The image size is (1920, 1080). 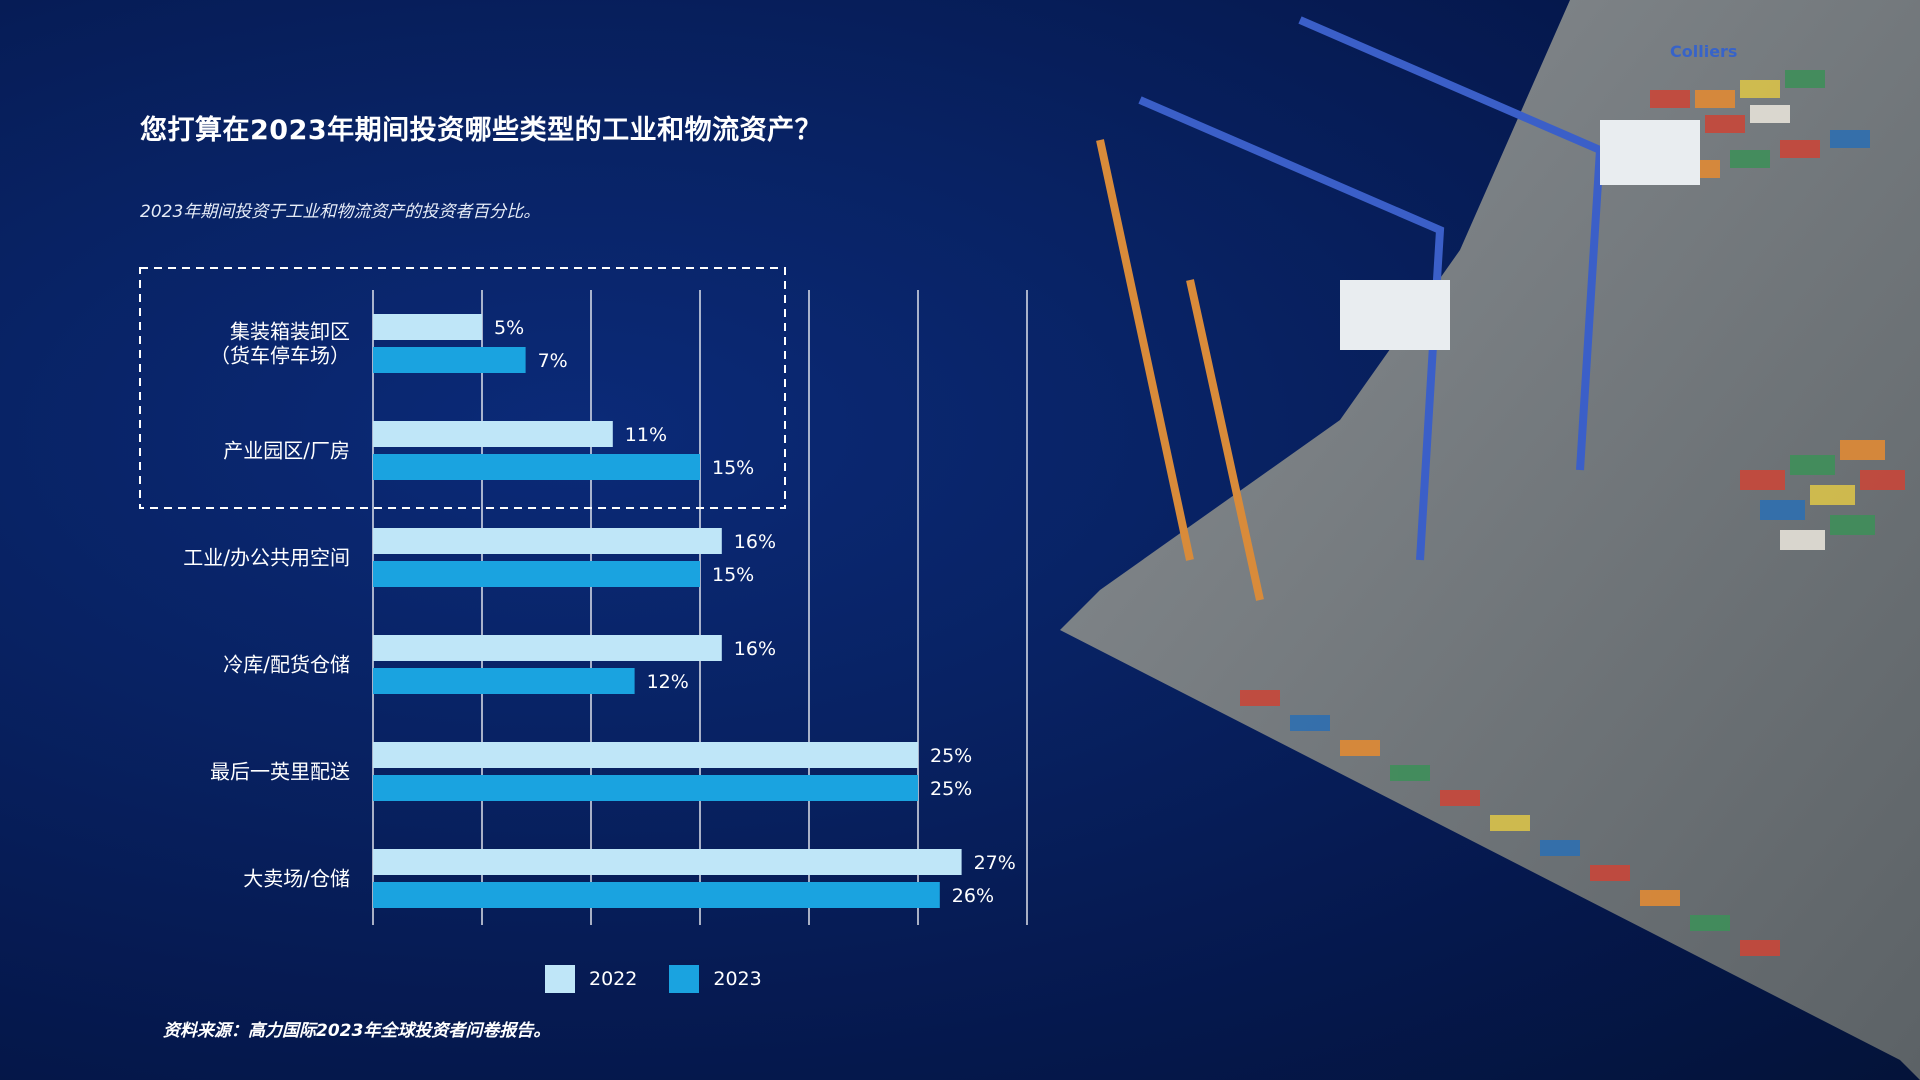 I want to click on highlight-box, so click(x=462, y=388).